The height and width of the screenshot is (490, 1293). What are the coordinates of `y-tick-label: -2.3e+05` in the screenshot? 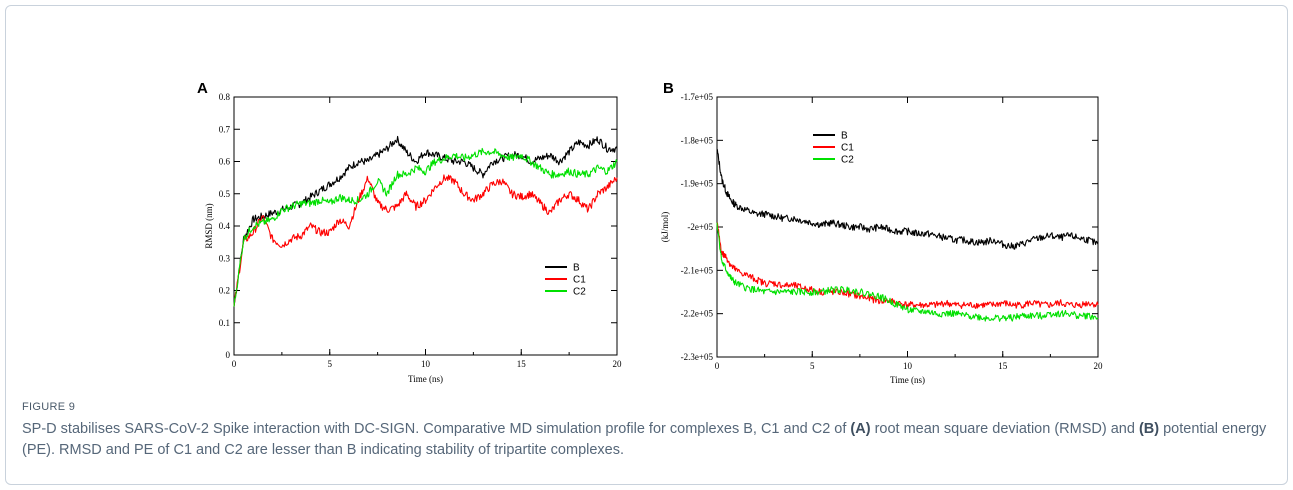 It's located at (697, 357).